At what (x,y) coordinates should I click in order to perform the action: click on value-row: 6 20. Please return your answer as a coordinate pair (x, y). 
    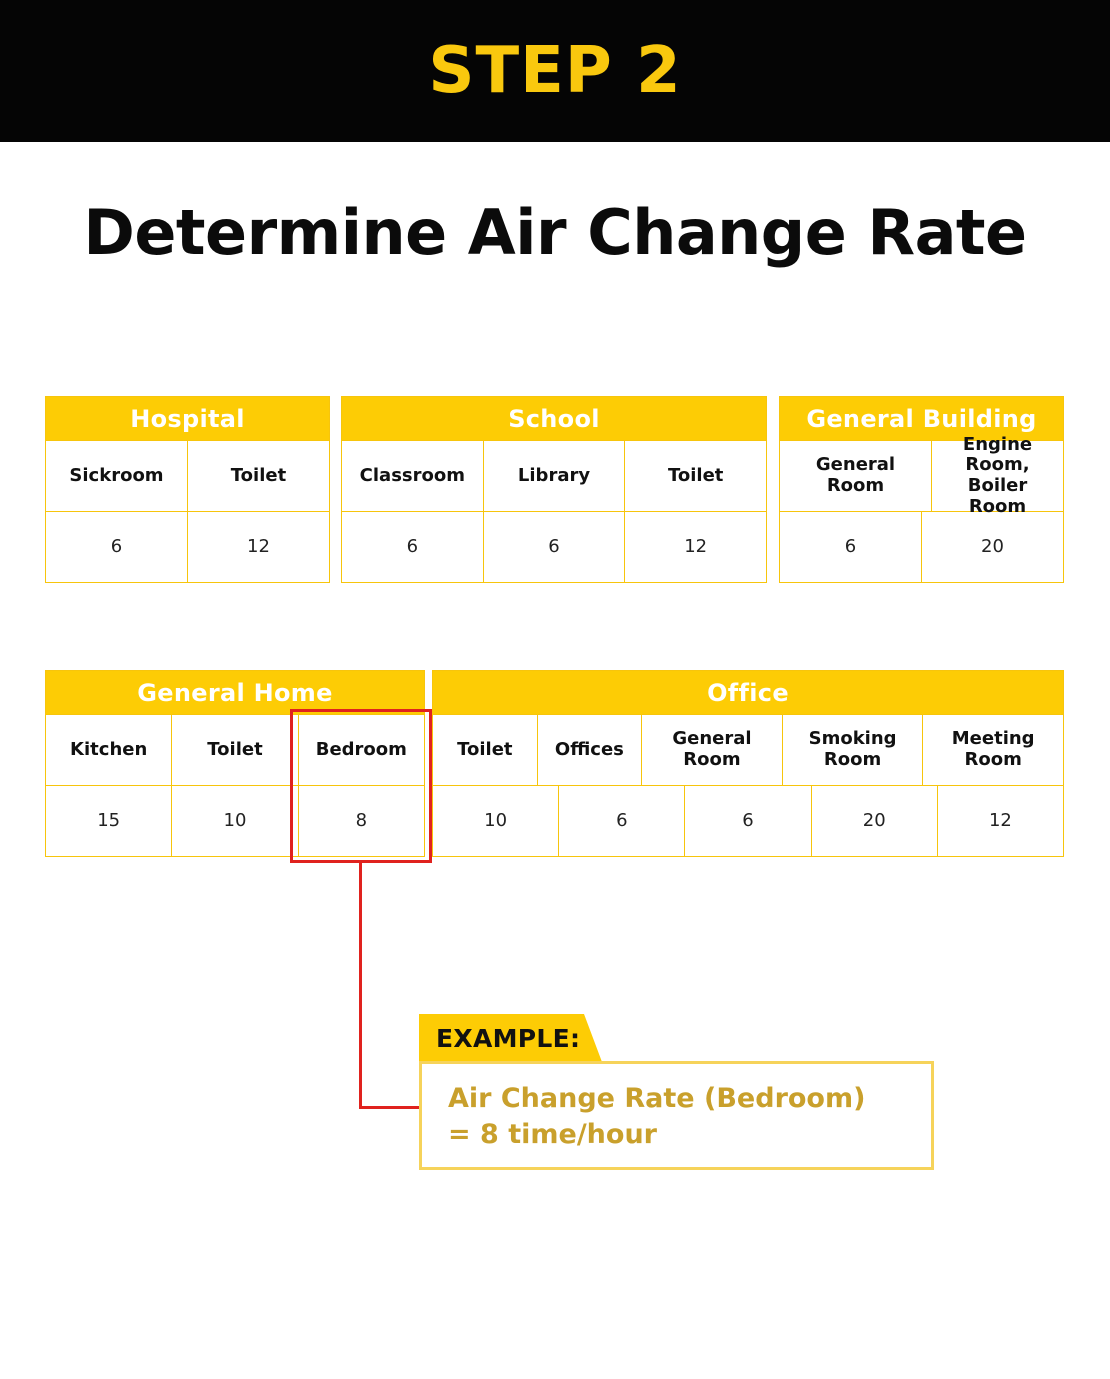
    Looking at the image, I should click on (921, 546).